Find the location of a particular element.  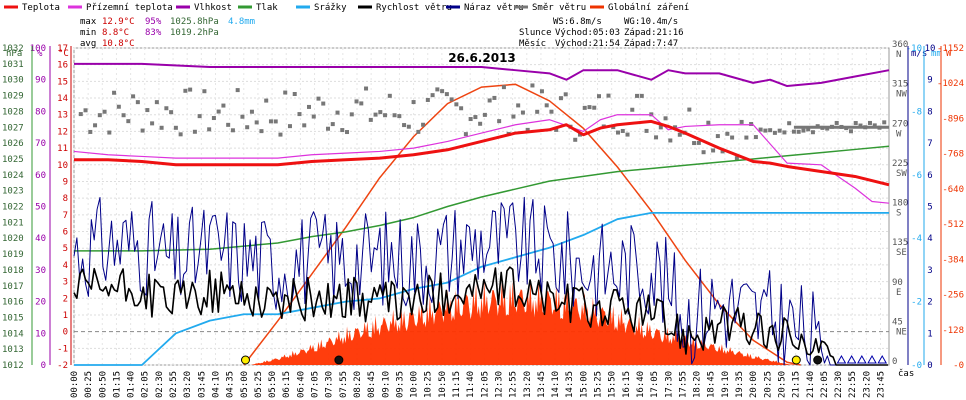

radiation-tick-label: -256 is located at coordinates (953, 296).